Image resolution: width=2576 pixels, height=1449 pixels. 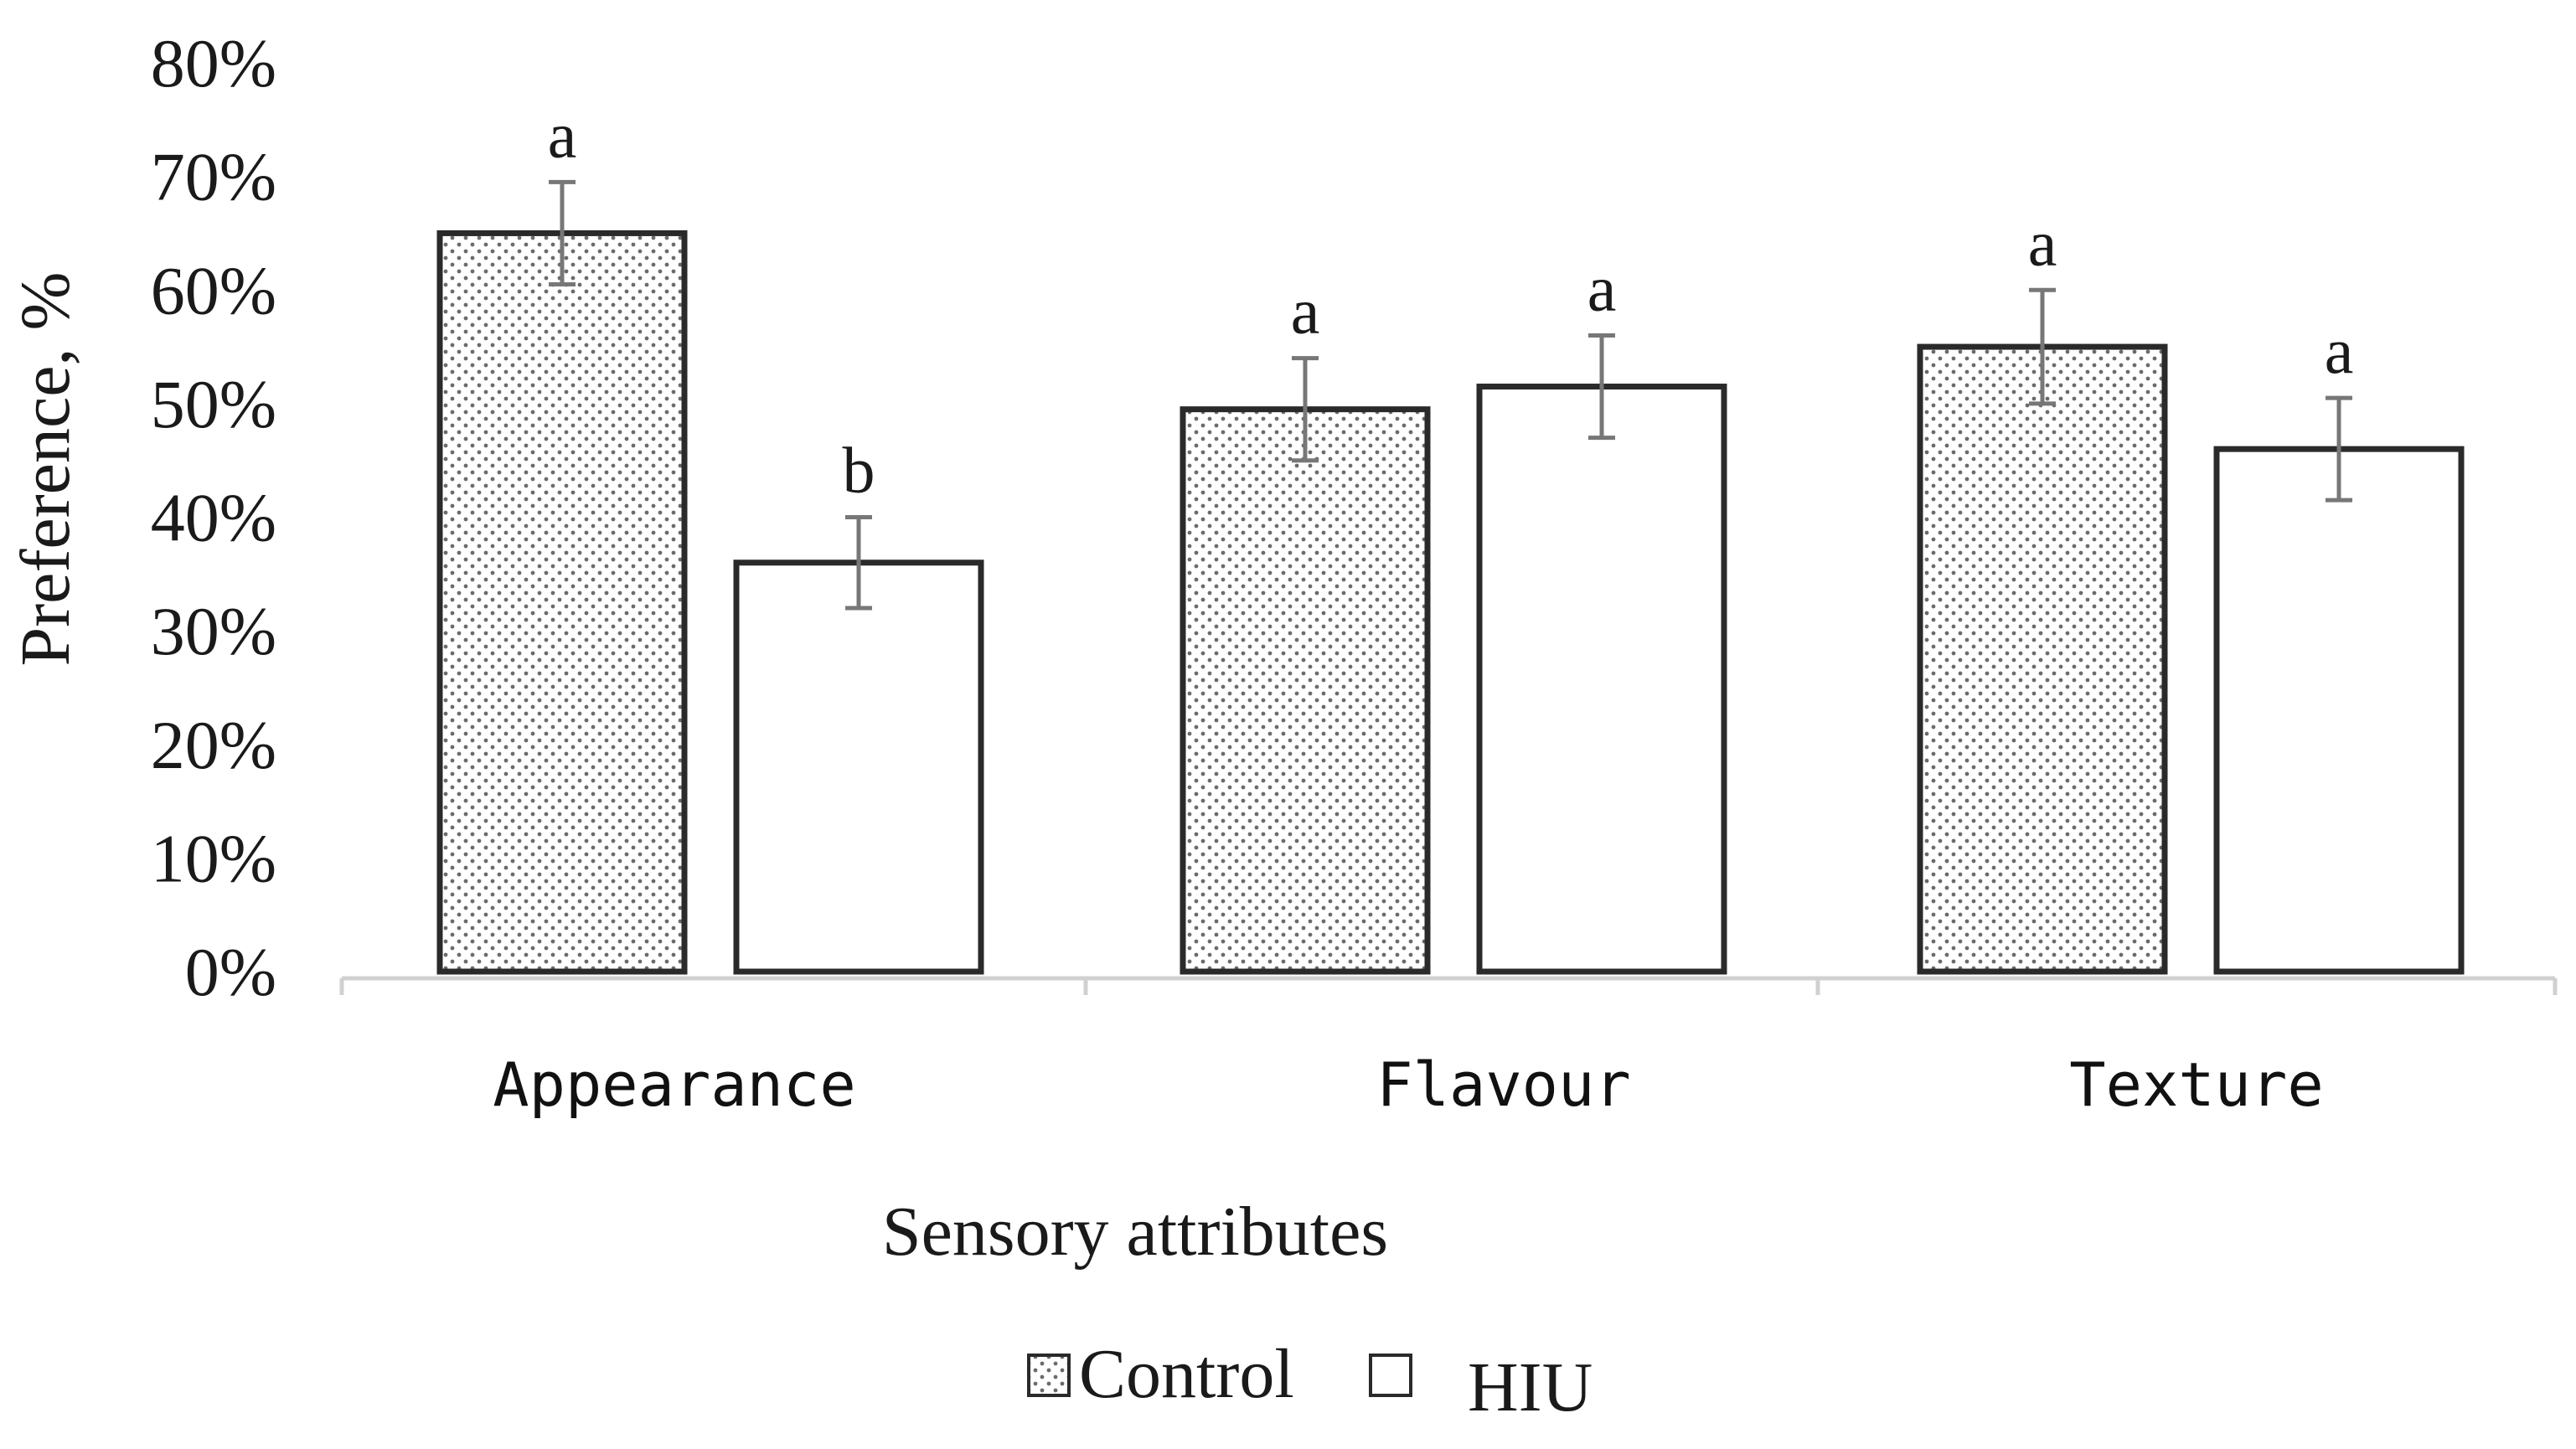 What do you see at coordinates (1390, 1375) in the screenshot?
I see `legend-swatch-hiu` at bounding box center [1390, 1375].